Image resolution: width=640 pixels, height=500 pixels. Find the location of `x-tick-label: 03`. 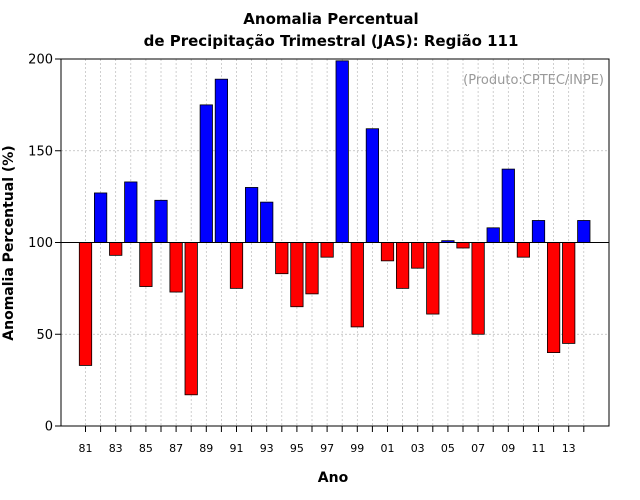

x-tick-label: 03 is located at coordinates (418, 448).